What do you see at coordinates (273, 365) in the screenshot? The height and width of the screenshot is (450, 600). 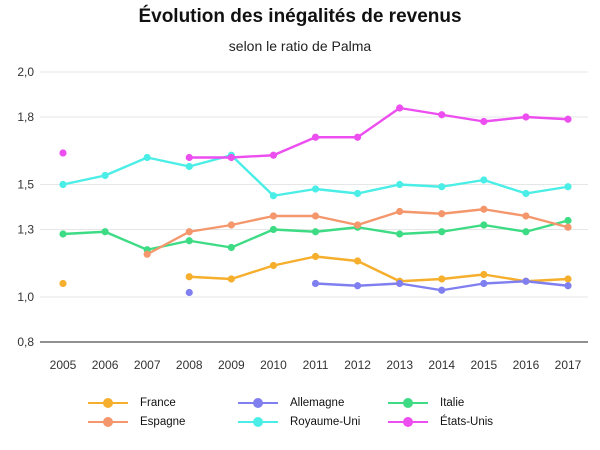 I see `x-tick-label: 2010` at bounding box center [273, 365].